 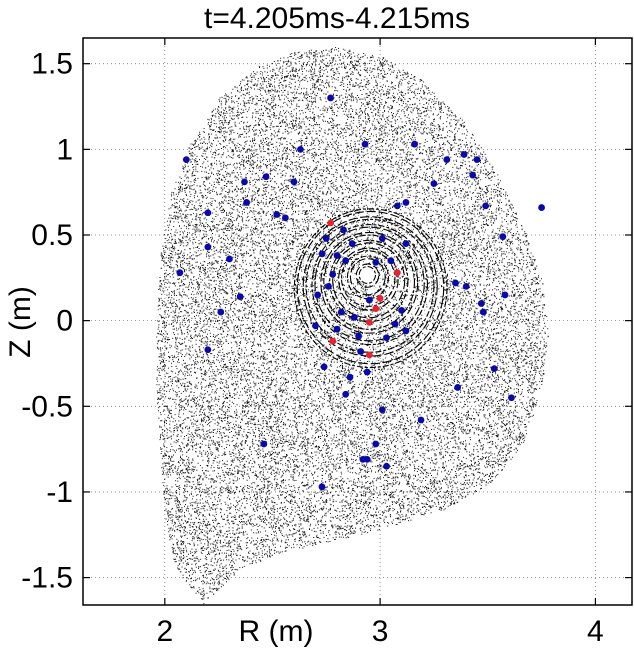 I want to click on y-tick-label: -1, so click(x=59, y=492).